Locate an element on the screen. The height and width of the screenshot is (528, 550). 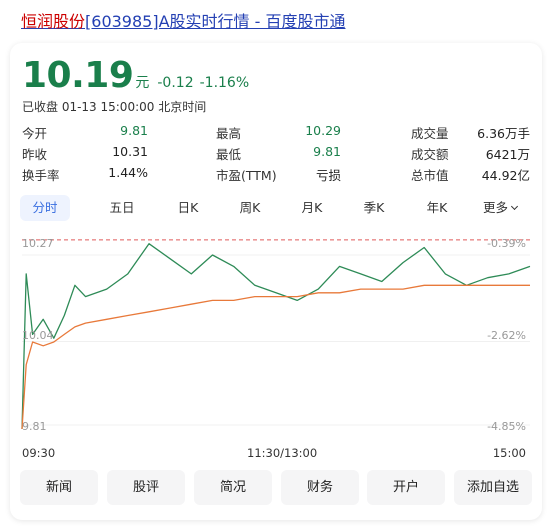
stat-label: 换手率 is located at coordinates (41, 175).